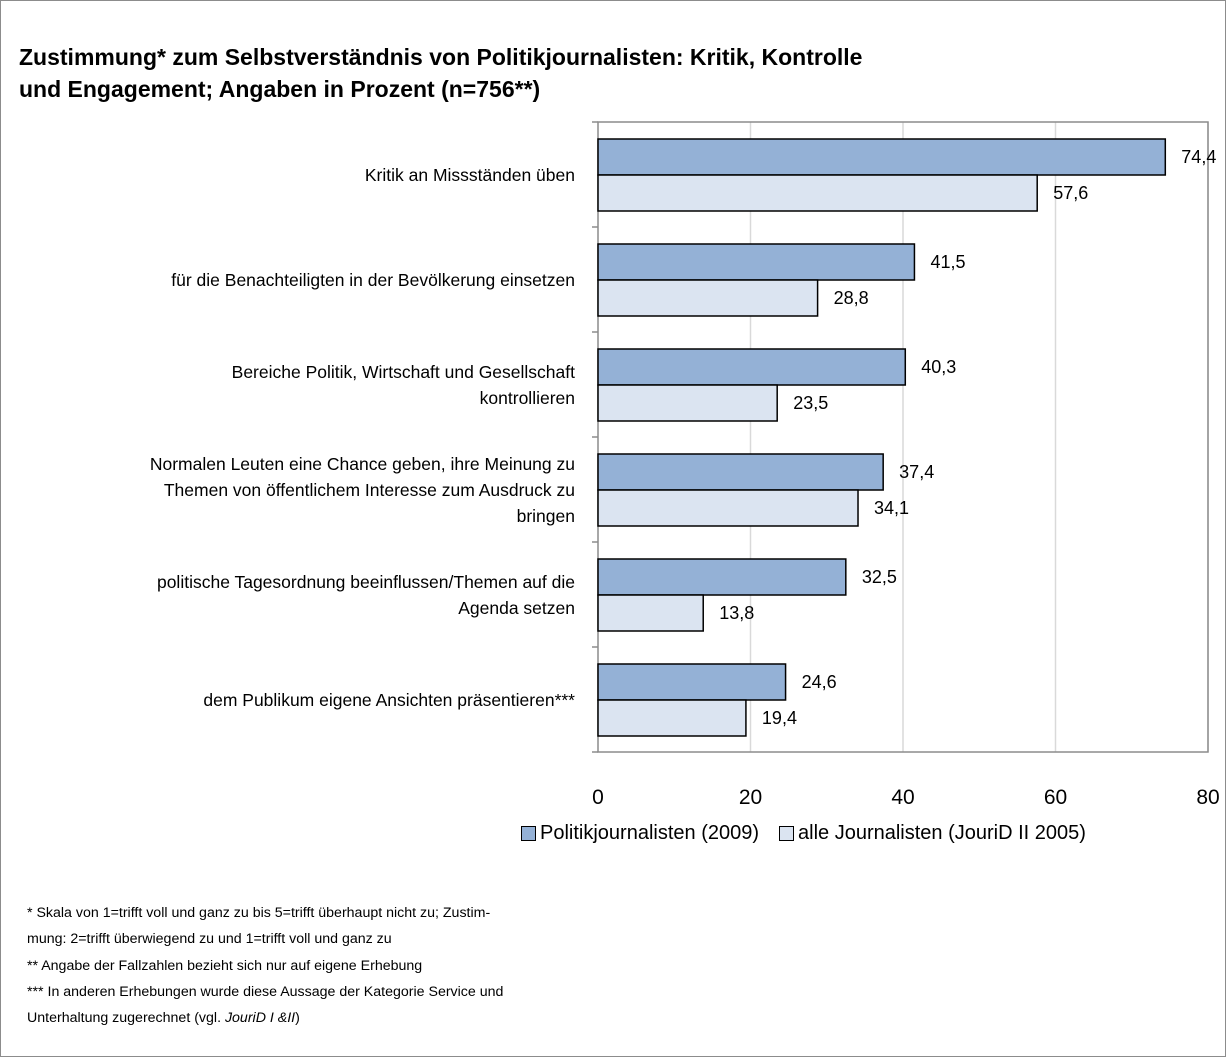  I want to click on footnote-line-5-italic: JouriD I &II, so click(260, 1018).